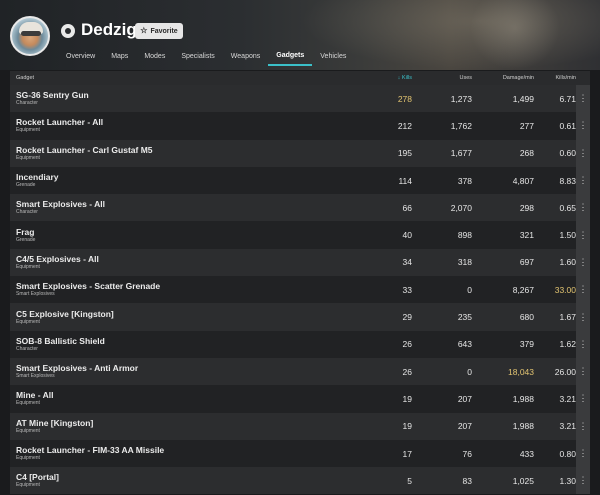 Image resolution: width=600 pixels, height=495 pixels. What do you see at coordinates (190, 235) in the screenshot?
I see `gadget-cell: Frag Grenade` at bounding box center [190, 235].